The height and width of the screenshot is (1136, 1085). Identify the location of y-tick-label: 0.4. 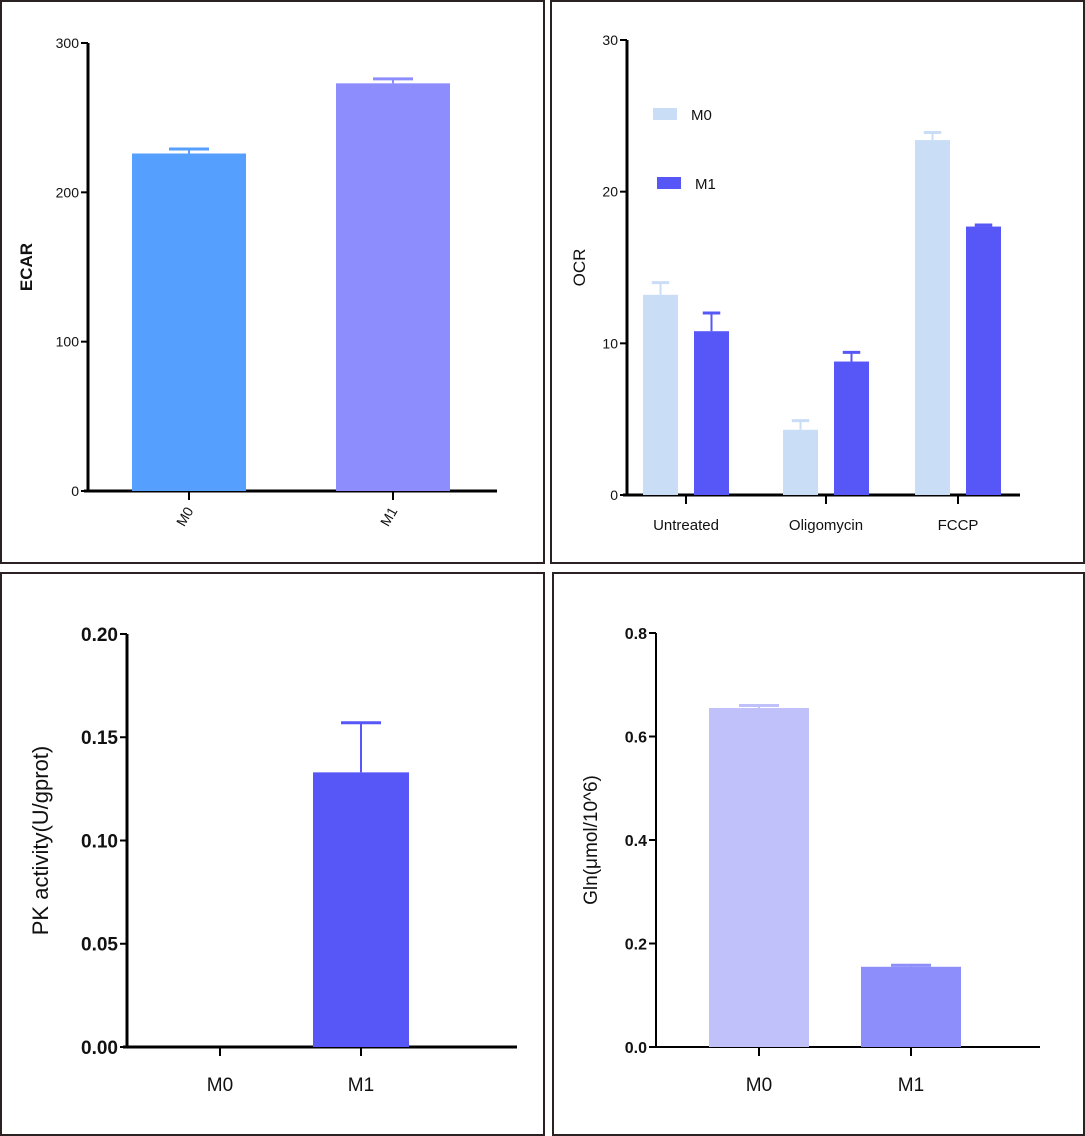
(636, 841).